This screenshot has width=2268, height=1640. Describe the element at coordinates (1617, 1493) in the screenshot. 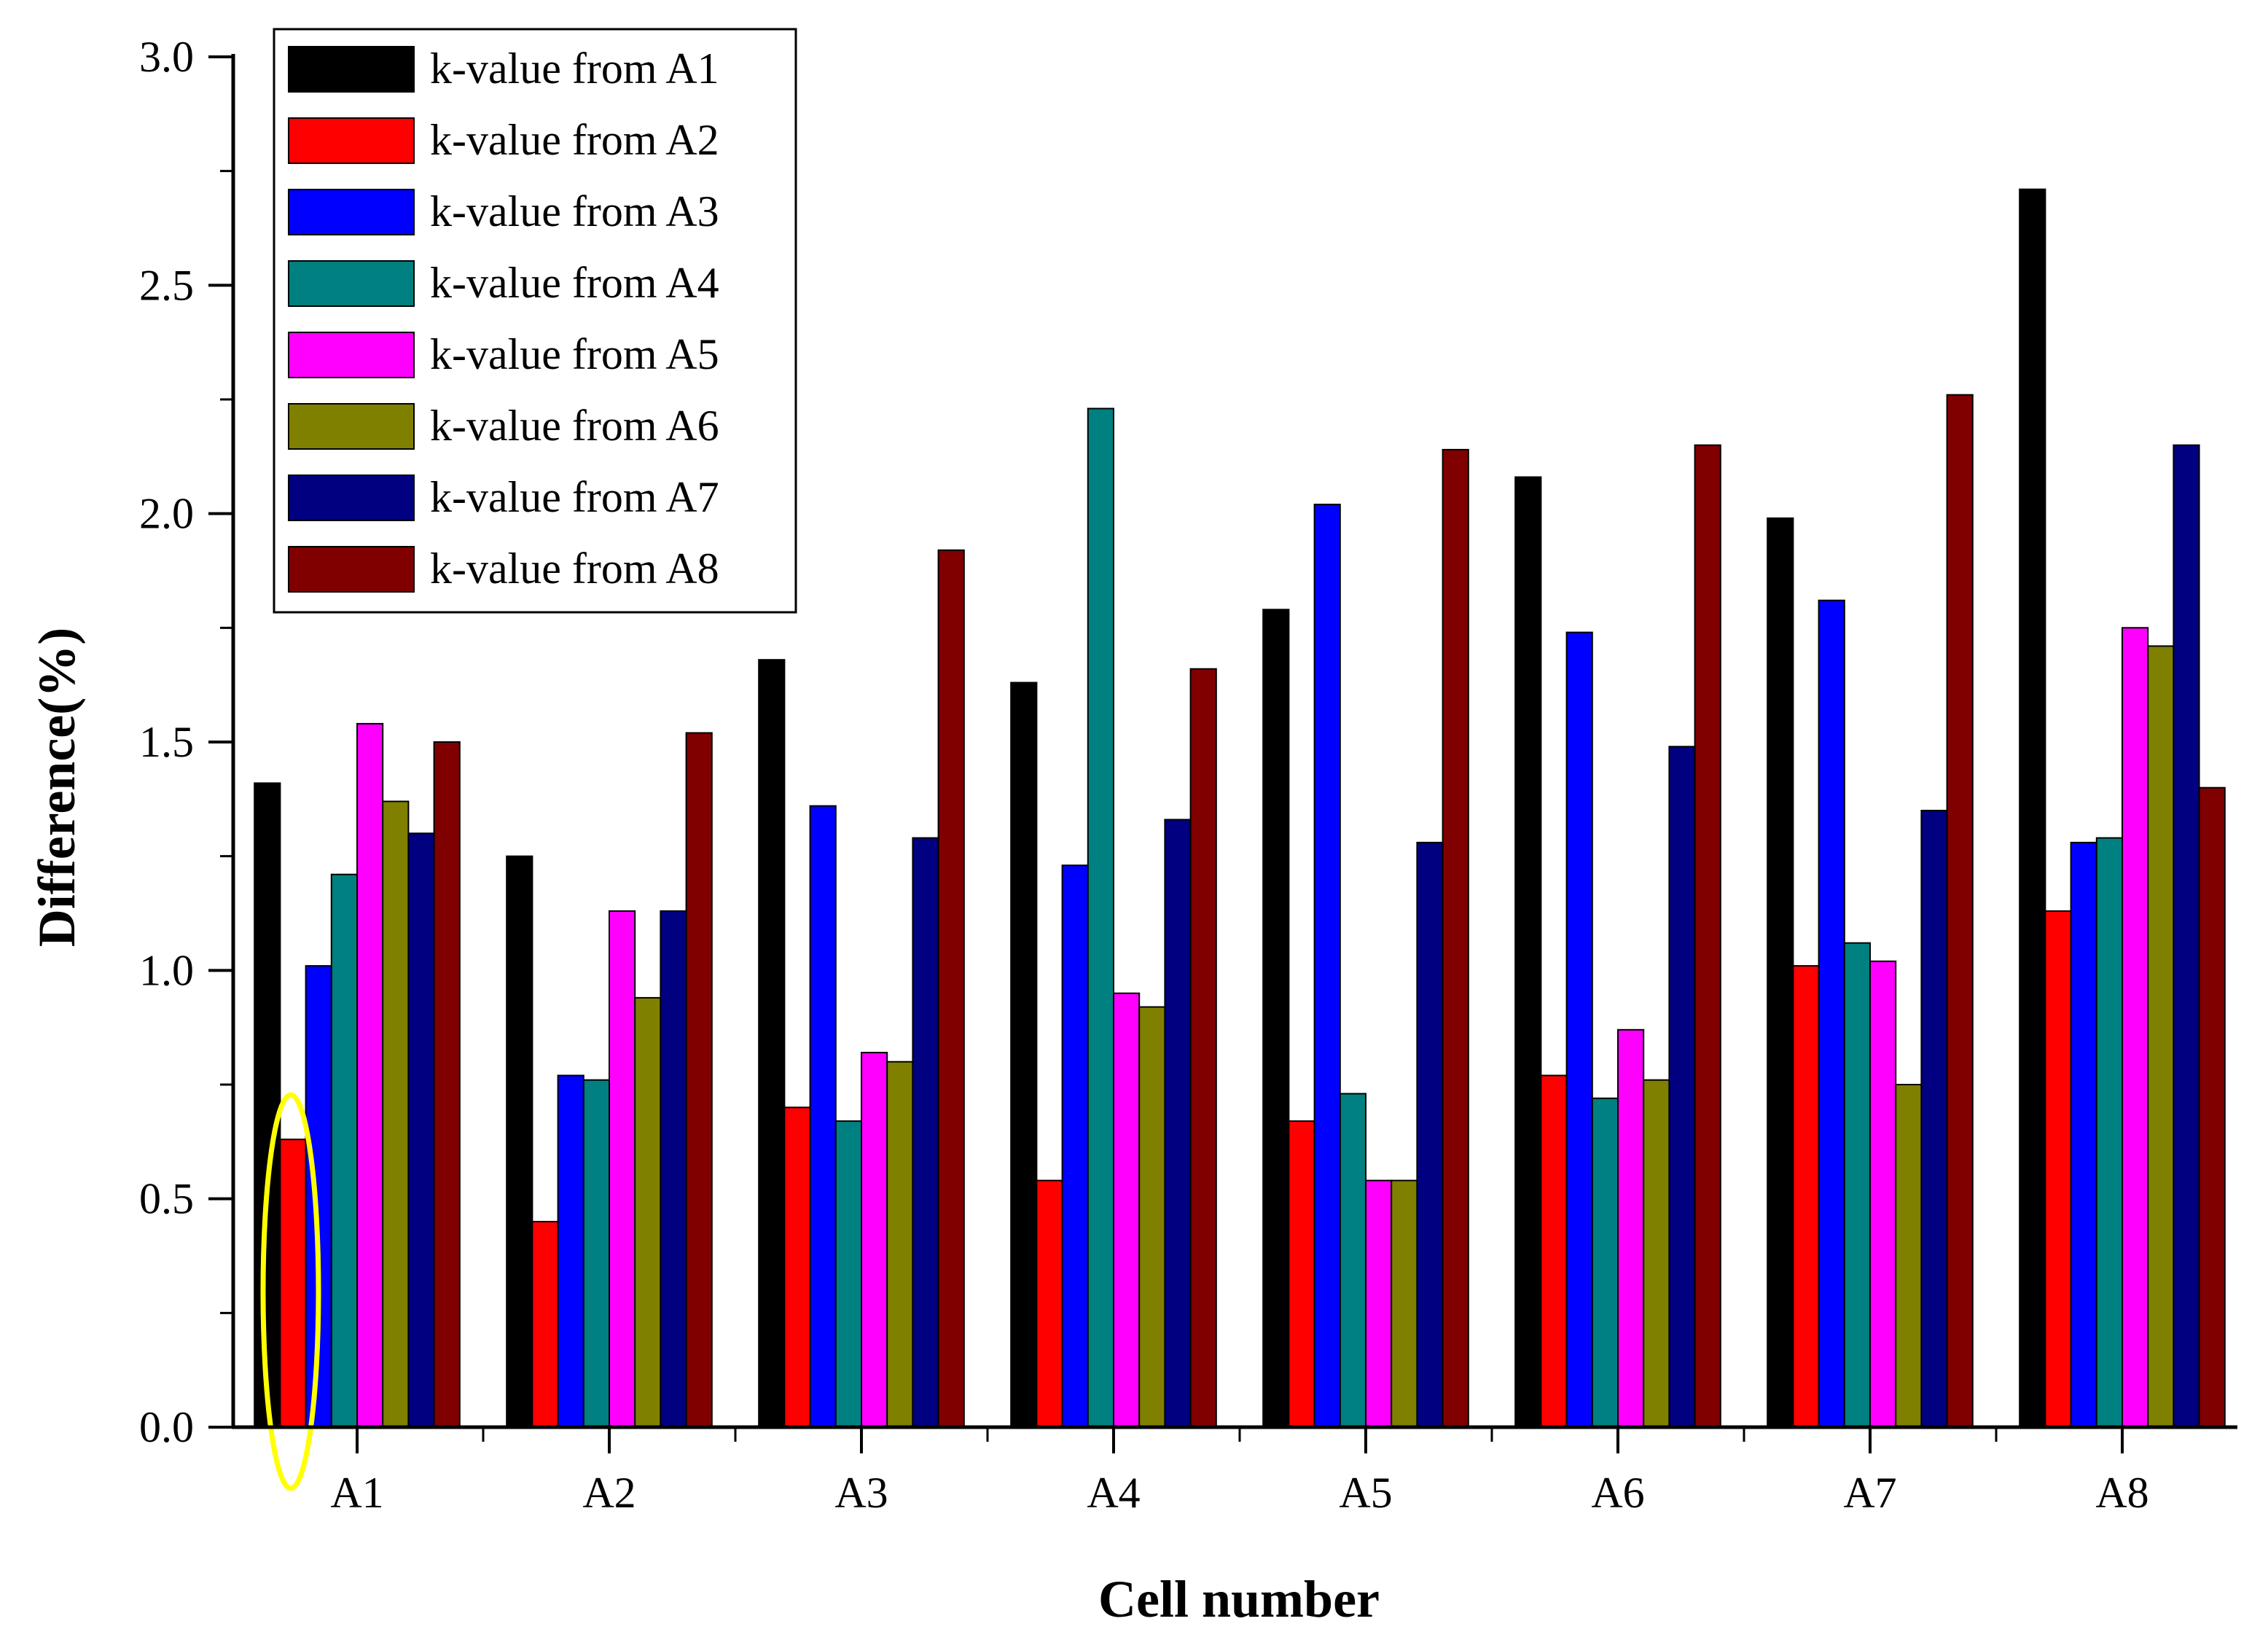

I see `x-tick-label: A6` at that location.